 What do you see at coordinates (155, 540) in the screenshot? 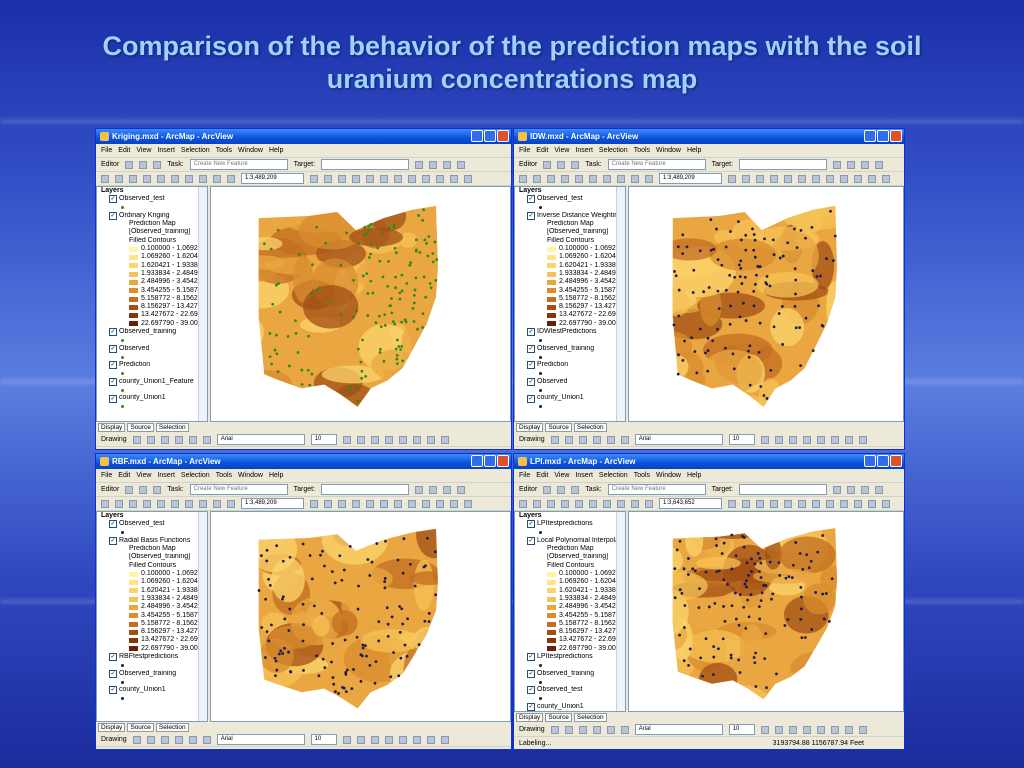
I see `layer-name: Radial Basis Functions` at bounding box center [155, 540].